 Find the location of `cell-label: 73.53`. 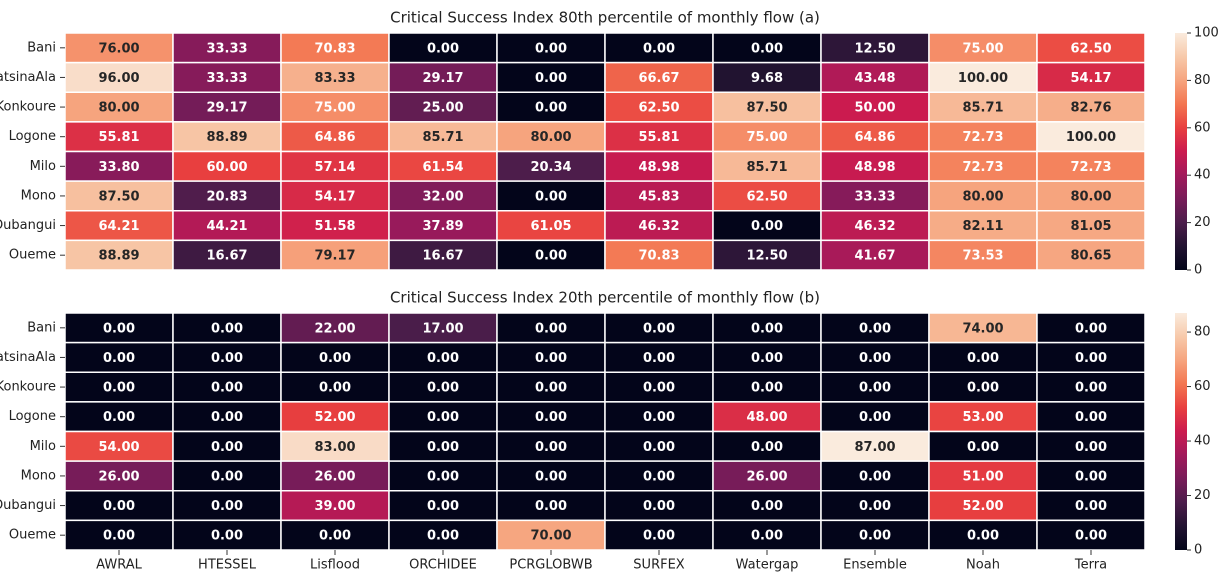

cell-label: 73.53 is located at coordinates (982, 256).